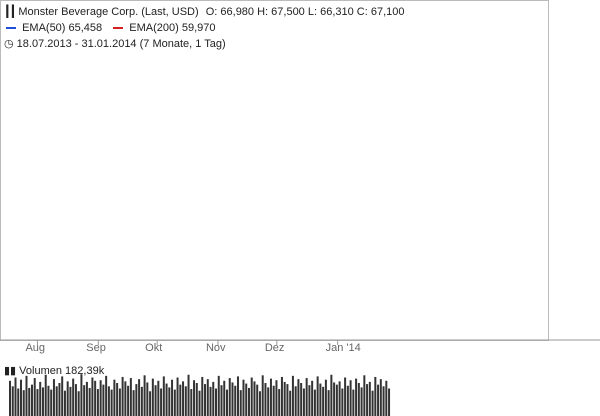 This screenshot has height=416, width=600. What do you see at coordinates (9, 44) in the screenshot?
I see `clock-icon: ◷` at bounding box center [9, 44].